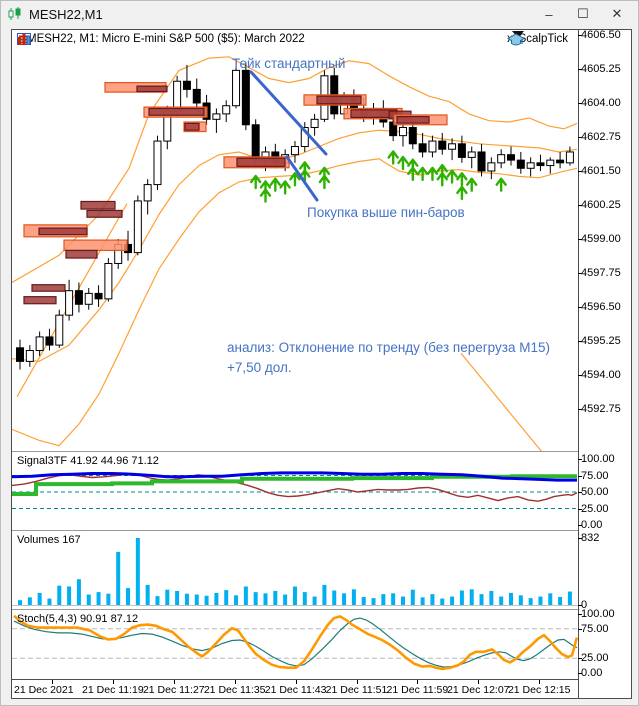 The height and width of the screenshot is (706, 639). I want to click on annotation-analysis-line2: +7,50 дол., so click(259, 367).